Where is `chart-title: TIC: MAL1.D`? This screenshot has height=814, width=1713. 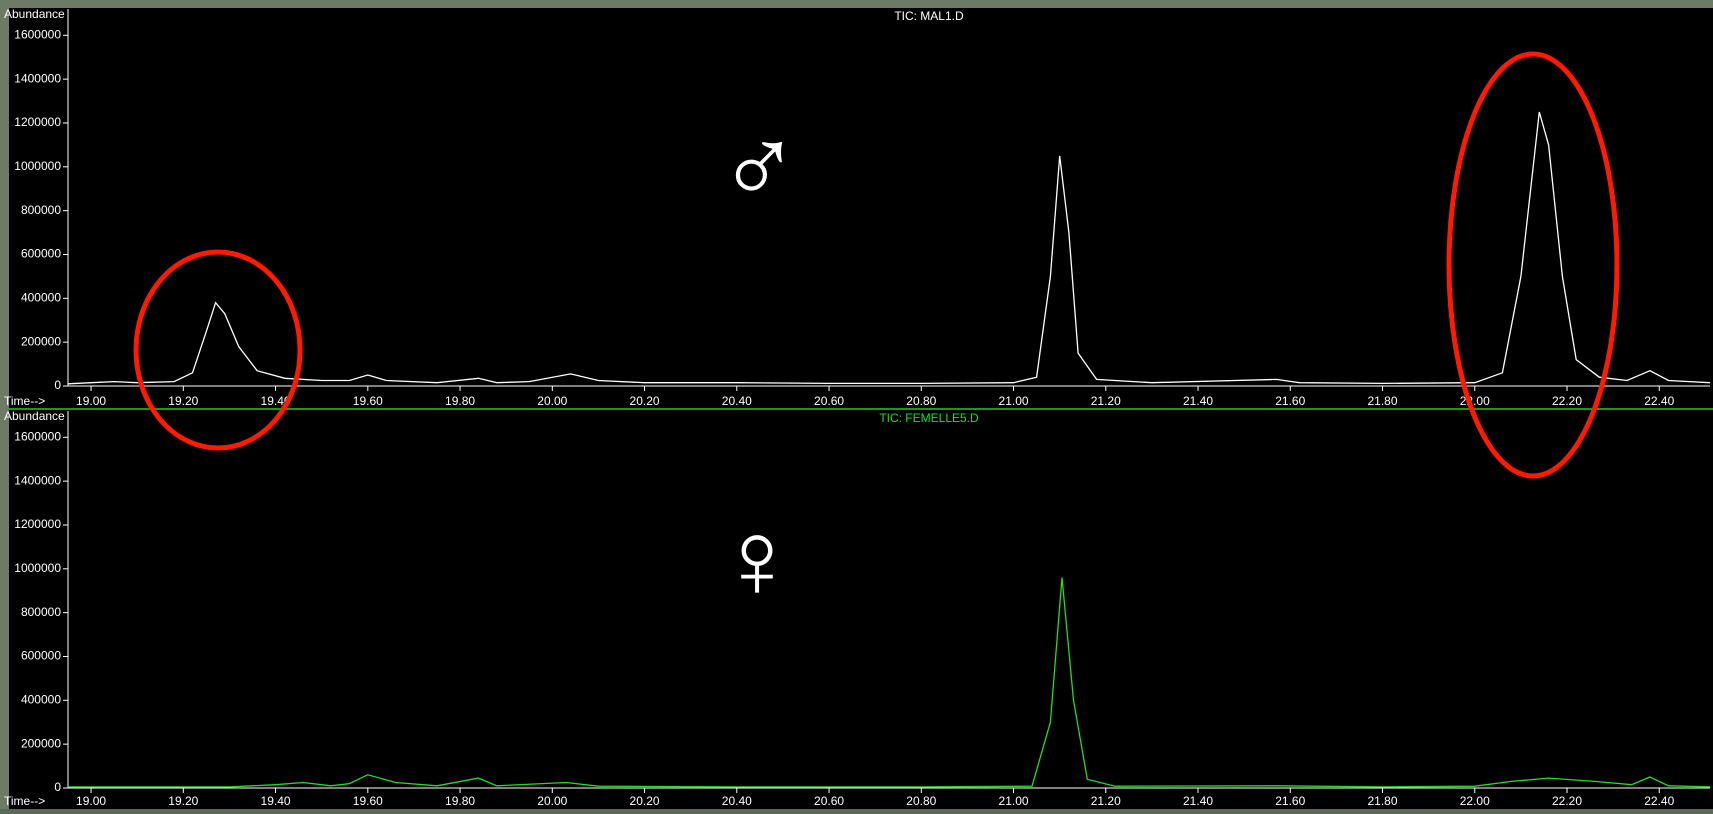
chart-title: TIC: MAL1.D is located at coordinates (929, 16).